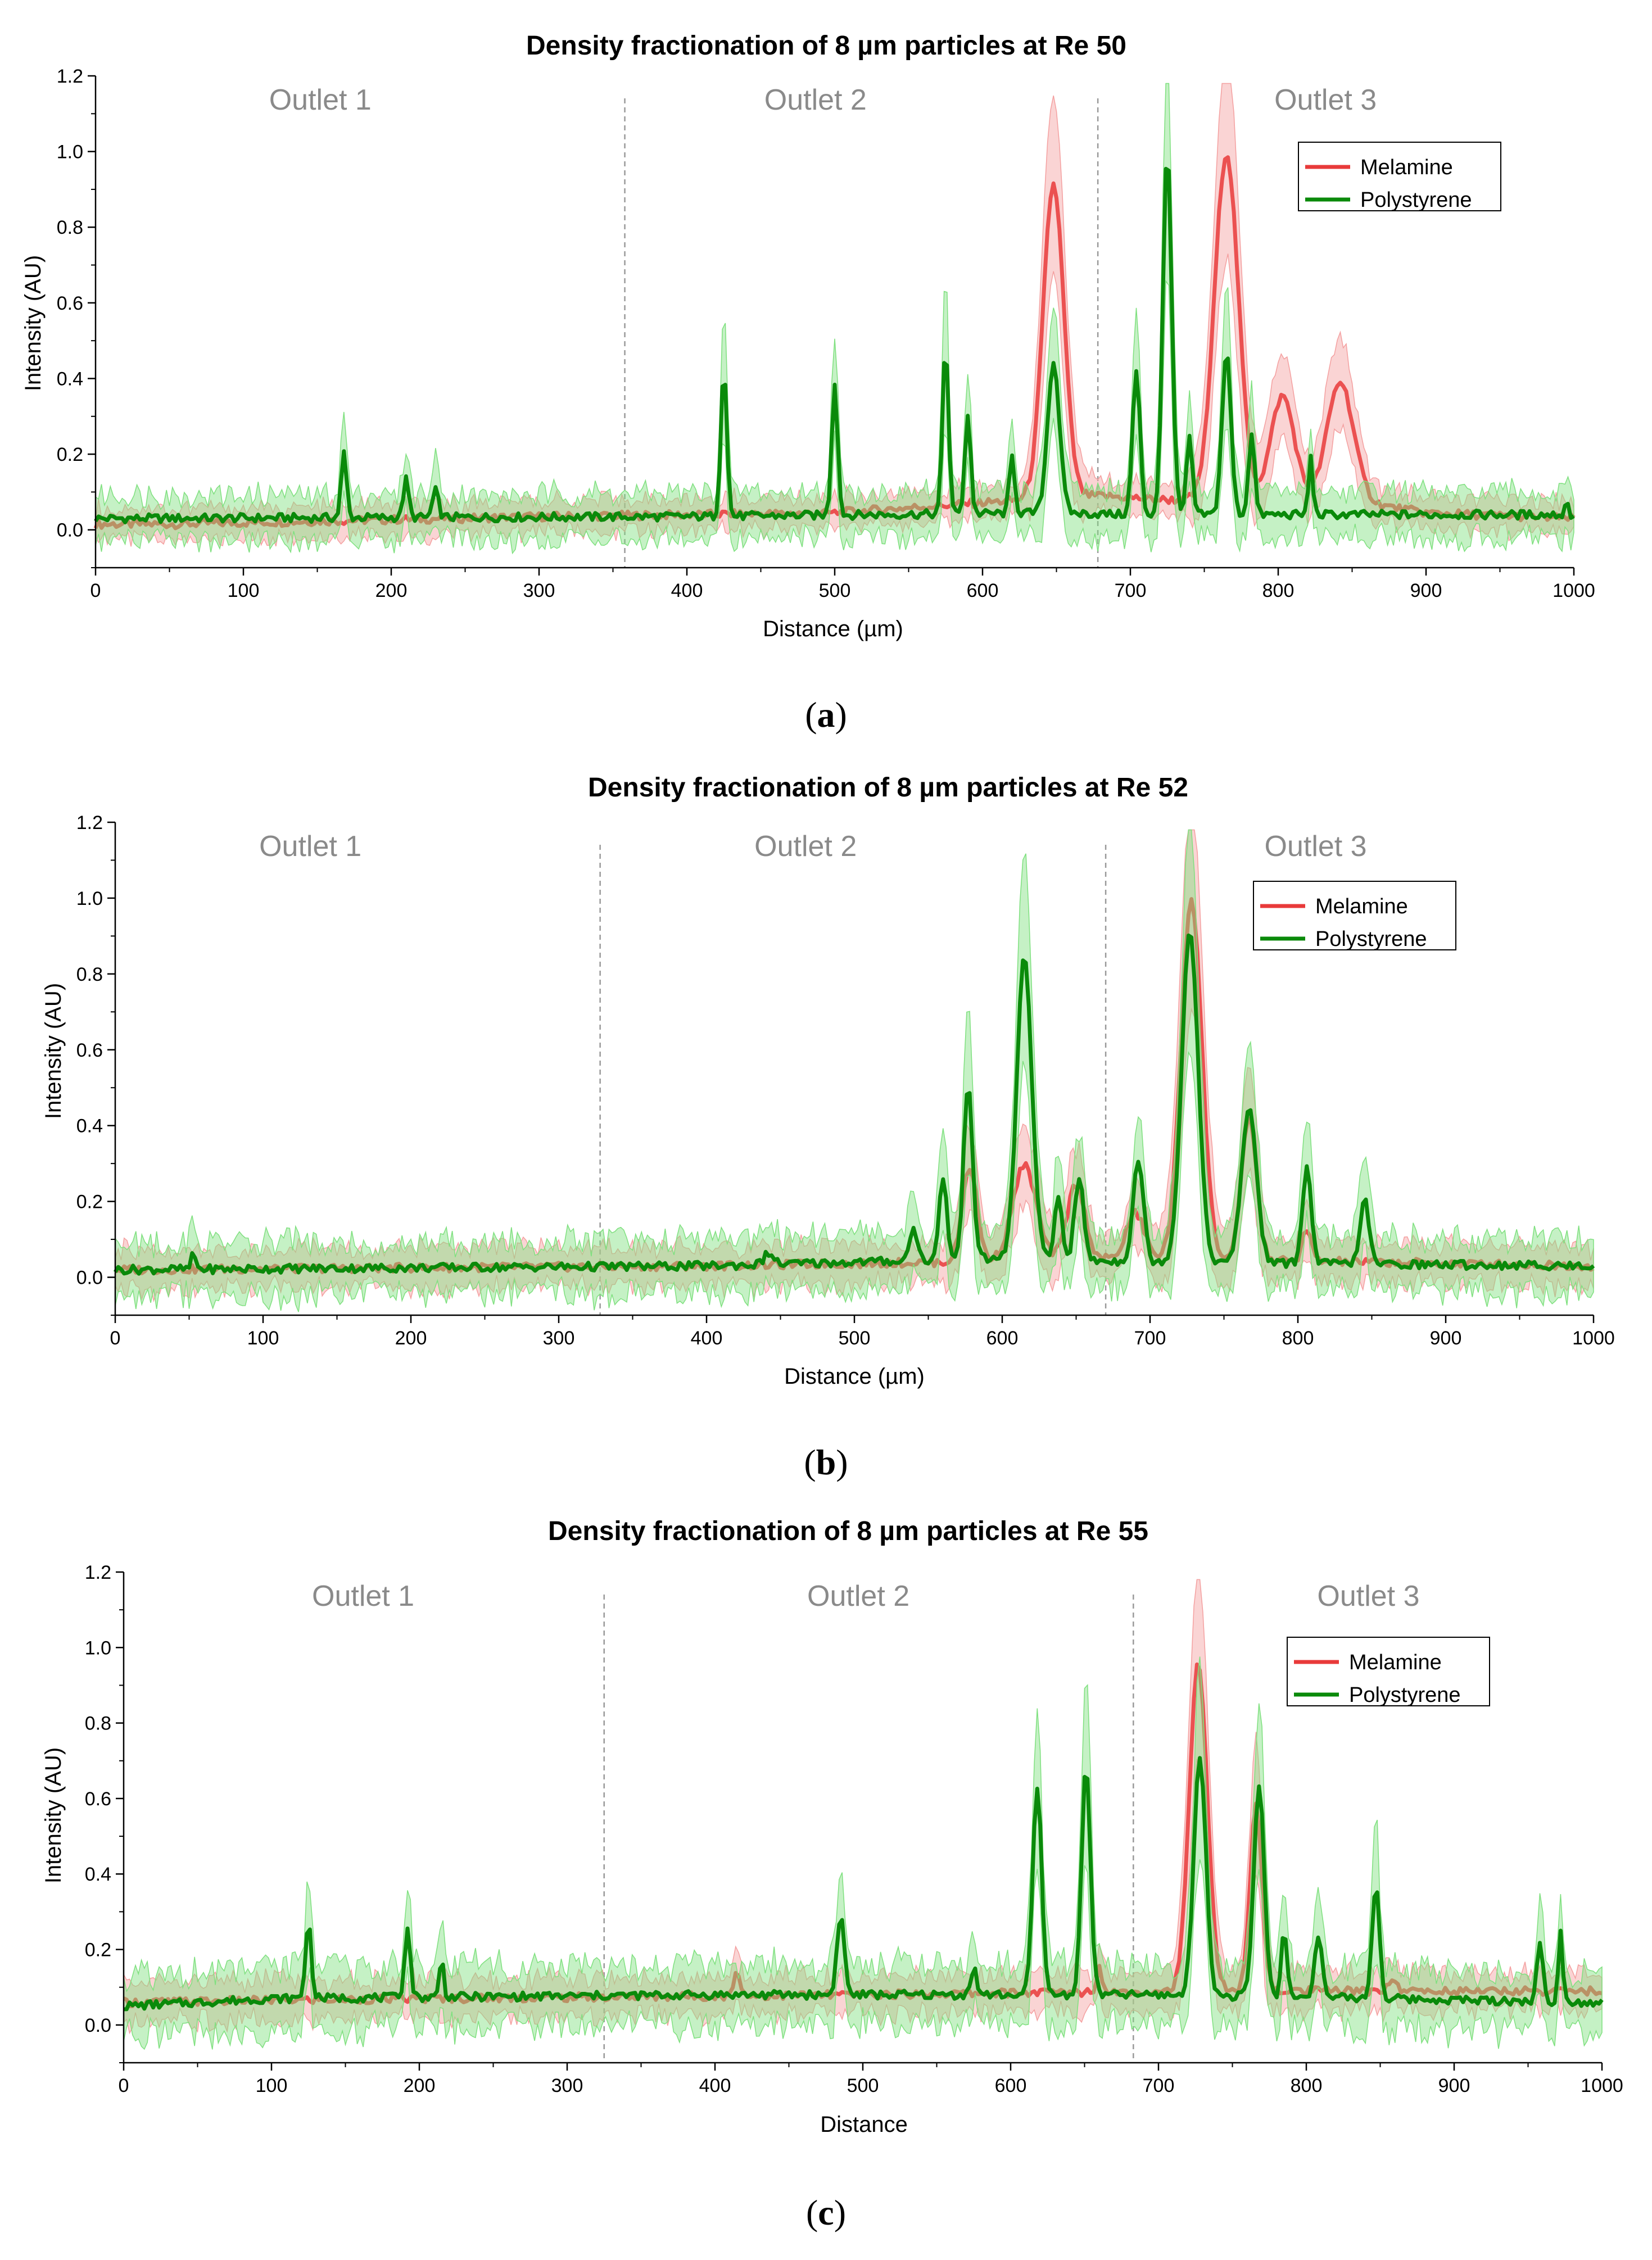 The image size is (1652, 2260). I want to click on legend-box, so click(1399, 176).